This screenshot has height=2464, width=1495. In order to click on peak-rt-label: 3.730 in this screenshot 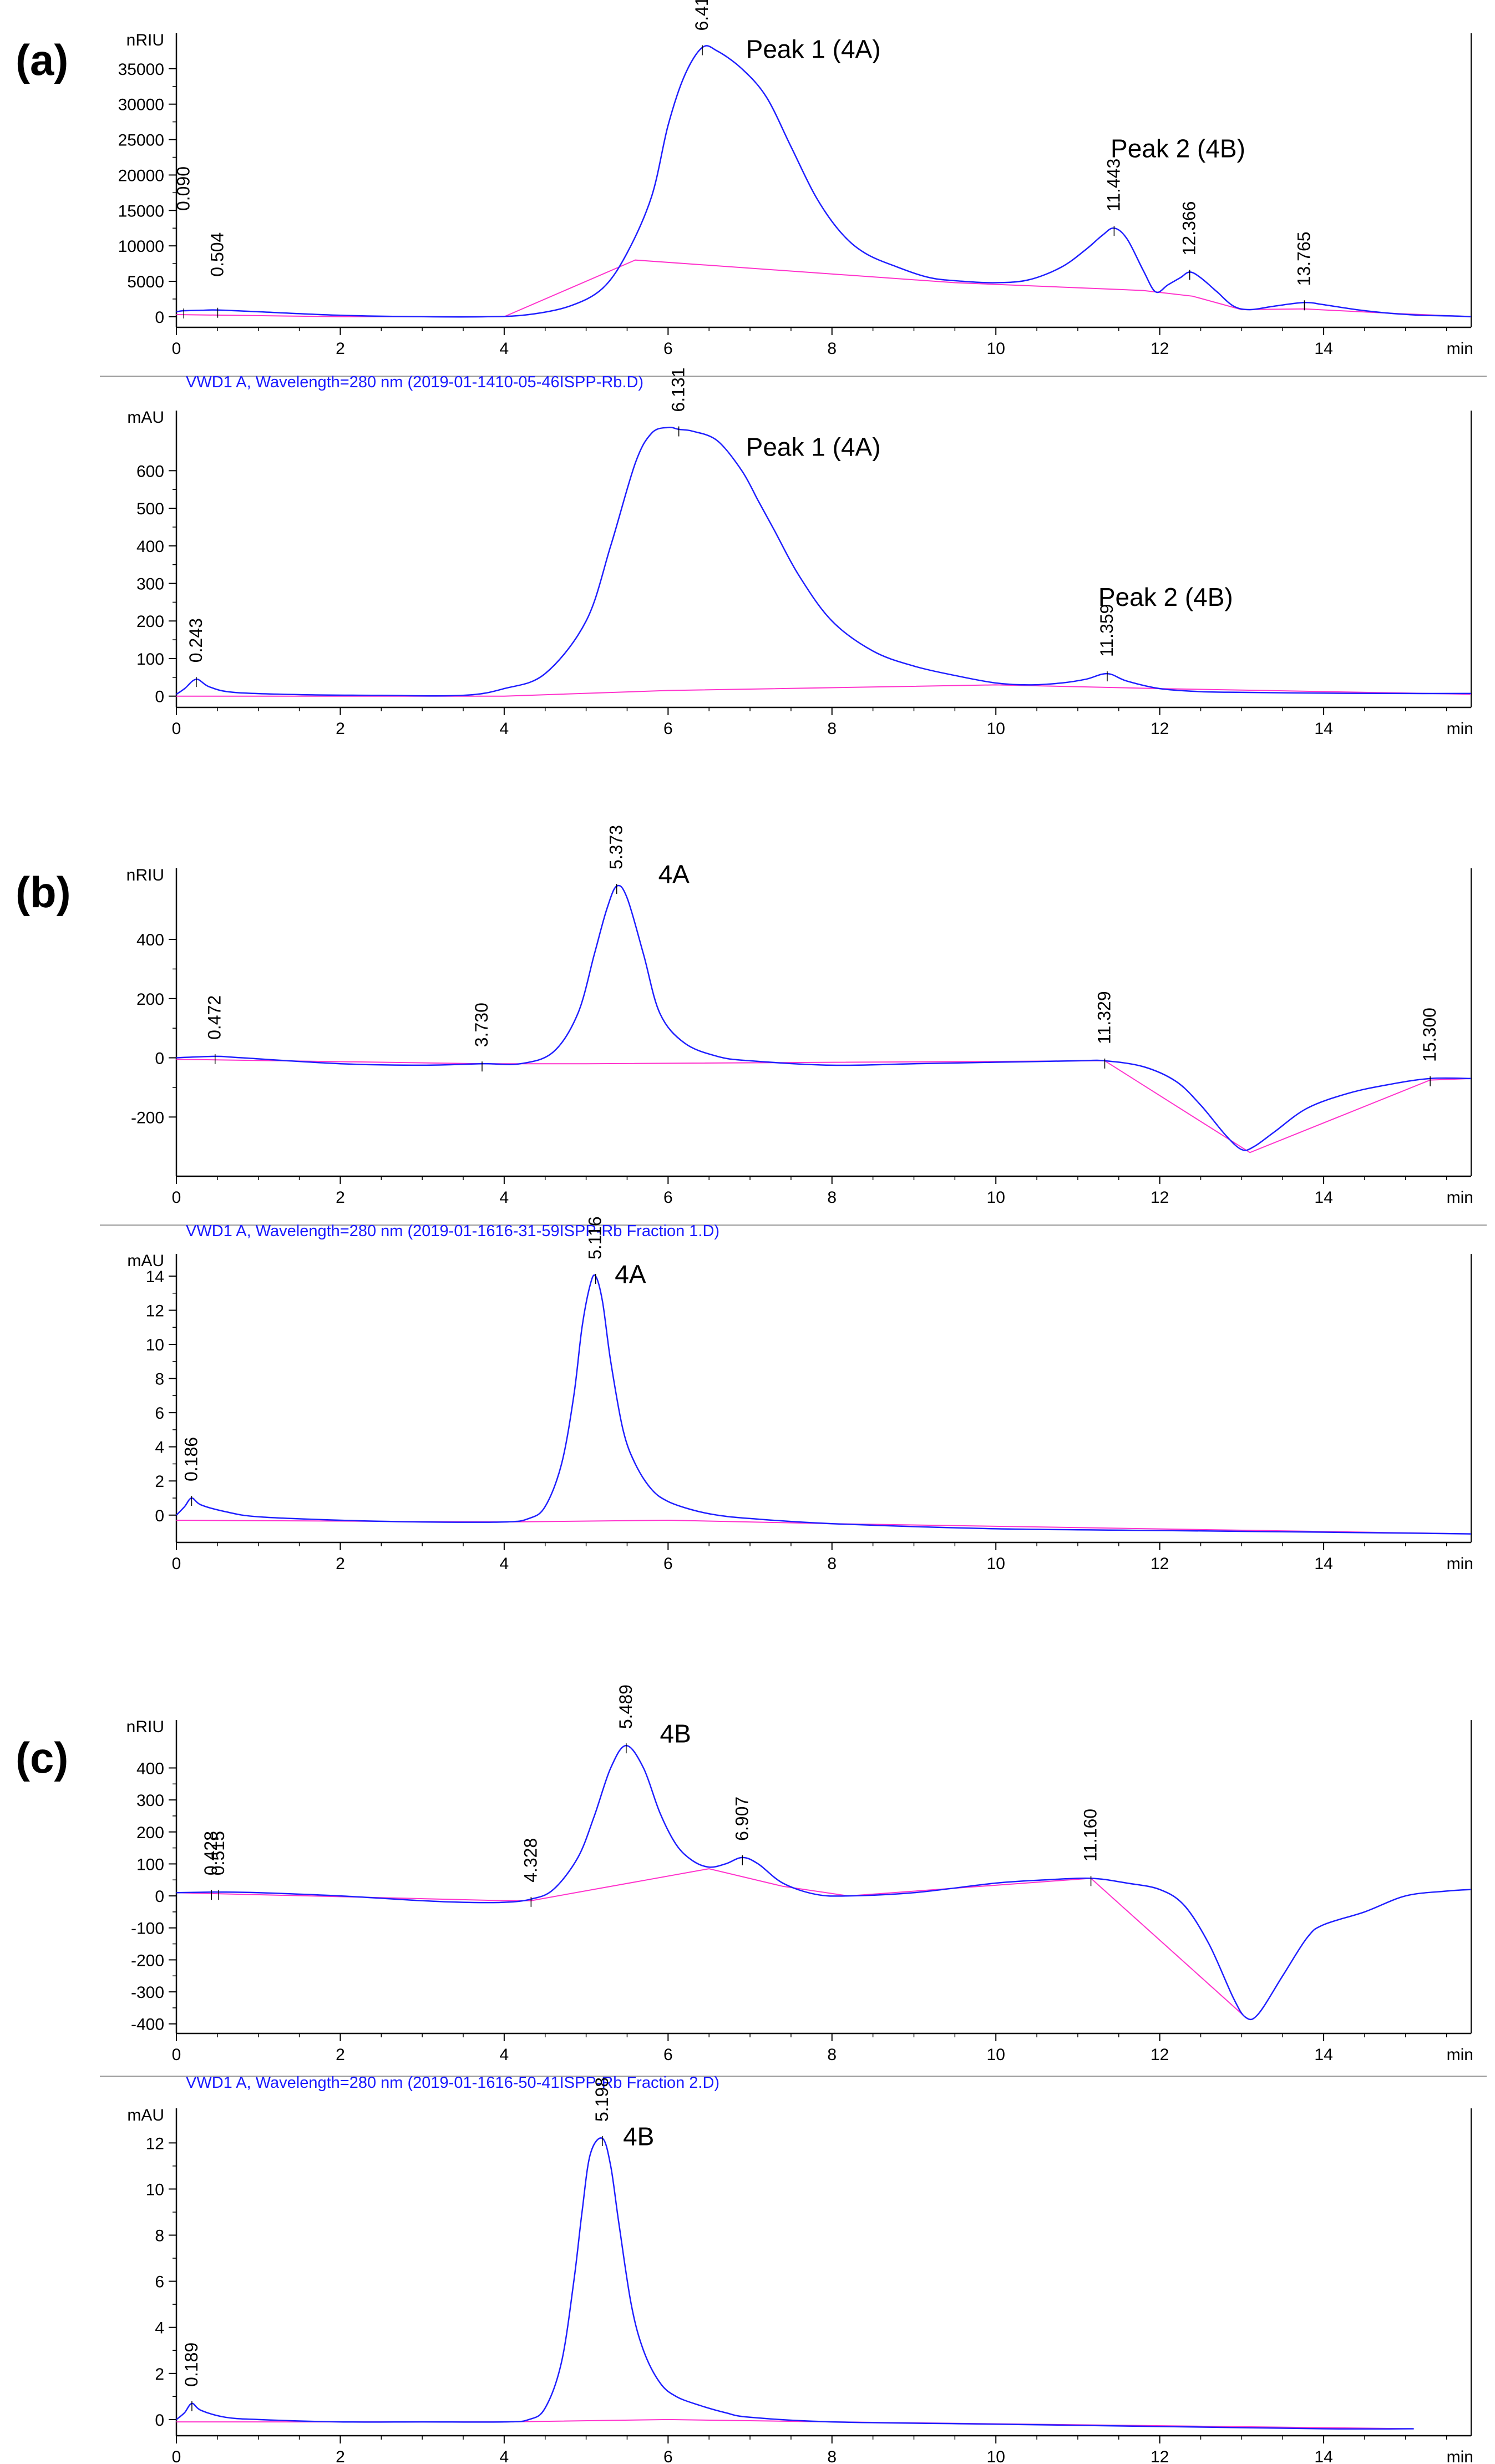, I will do `click(481, 1025)`.